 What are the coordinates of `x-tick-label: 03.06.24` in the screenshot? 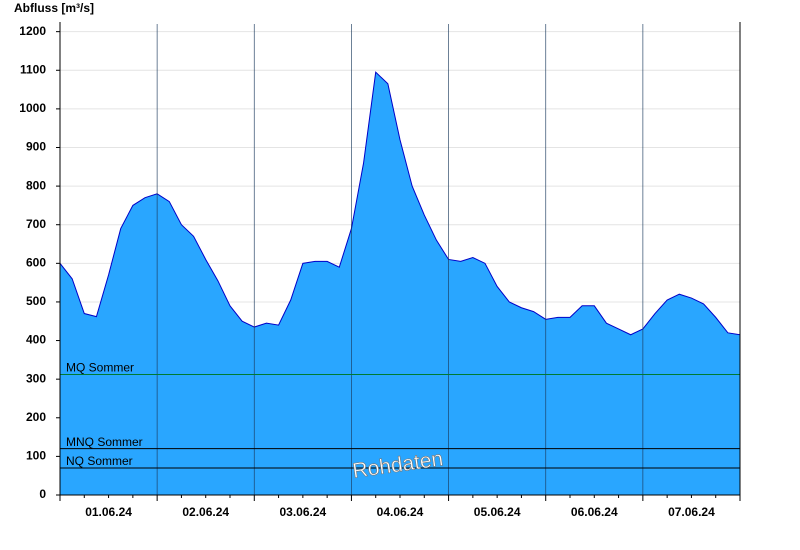 It's located at (302, 512).